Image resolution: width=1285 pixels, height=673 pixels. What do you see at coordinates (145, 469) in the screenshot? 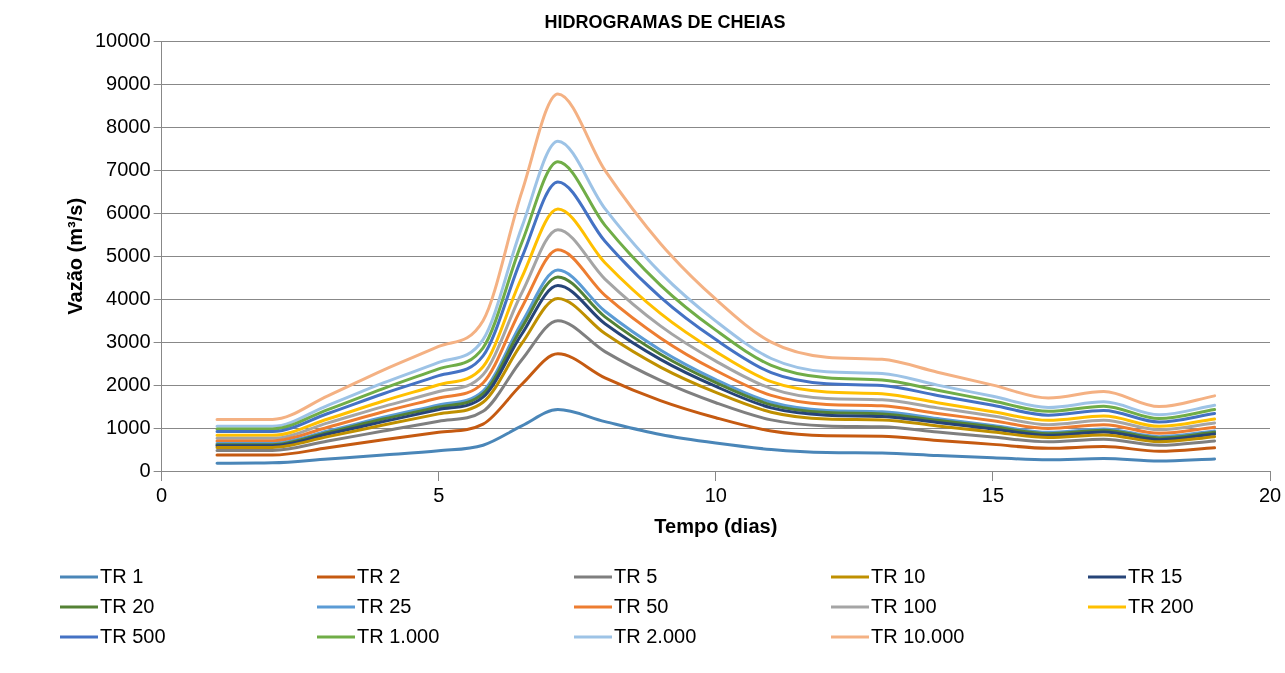
I see `y-tick-label: 0` at bounding box center [145, 469].